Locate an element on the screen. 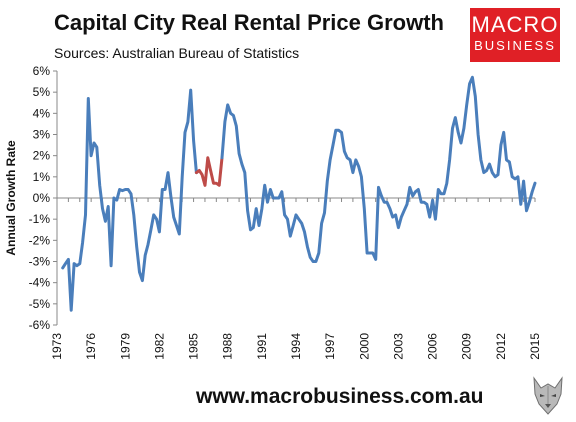 Image resolution: width=576 pixels, height=422 pixels. x-tick-label: 2012 is located at coordinates (501, 346).